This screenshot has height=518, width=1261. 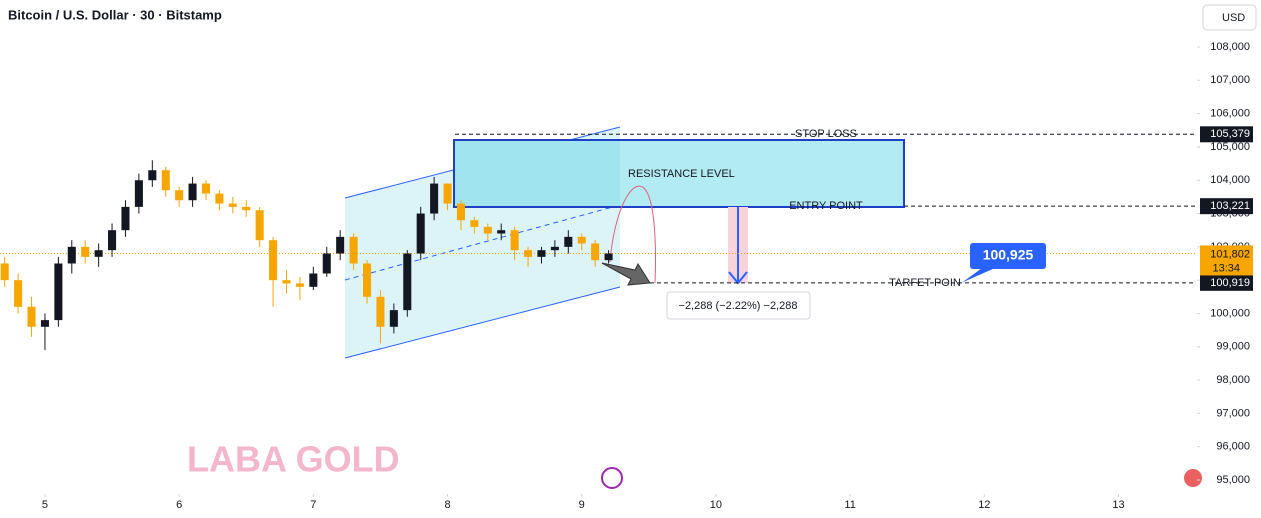 I want to click on channel-line, so click(x=482, y=322).